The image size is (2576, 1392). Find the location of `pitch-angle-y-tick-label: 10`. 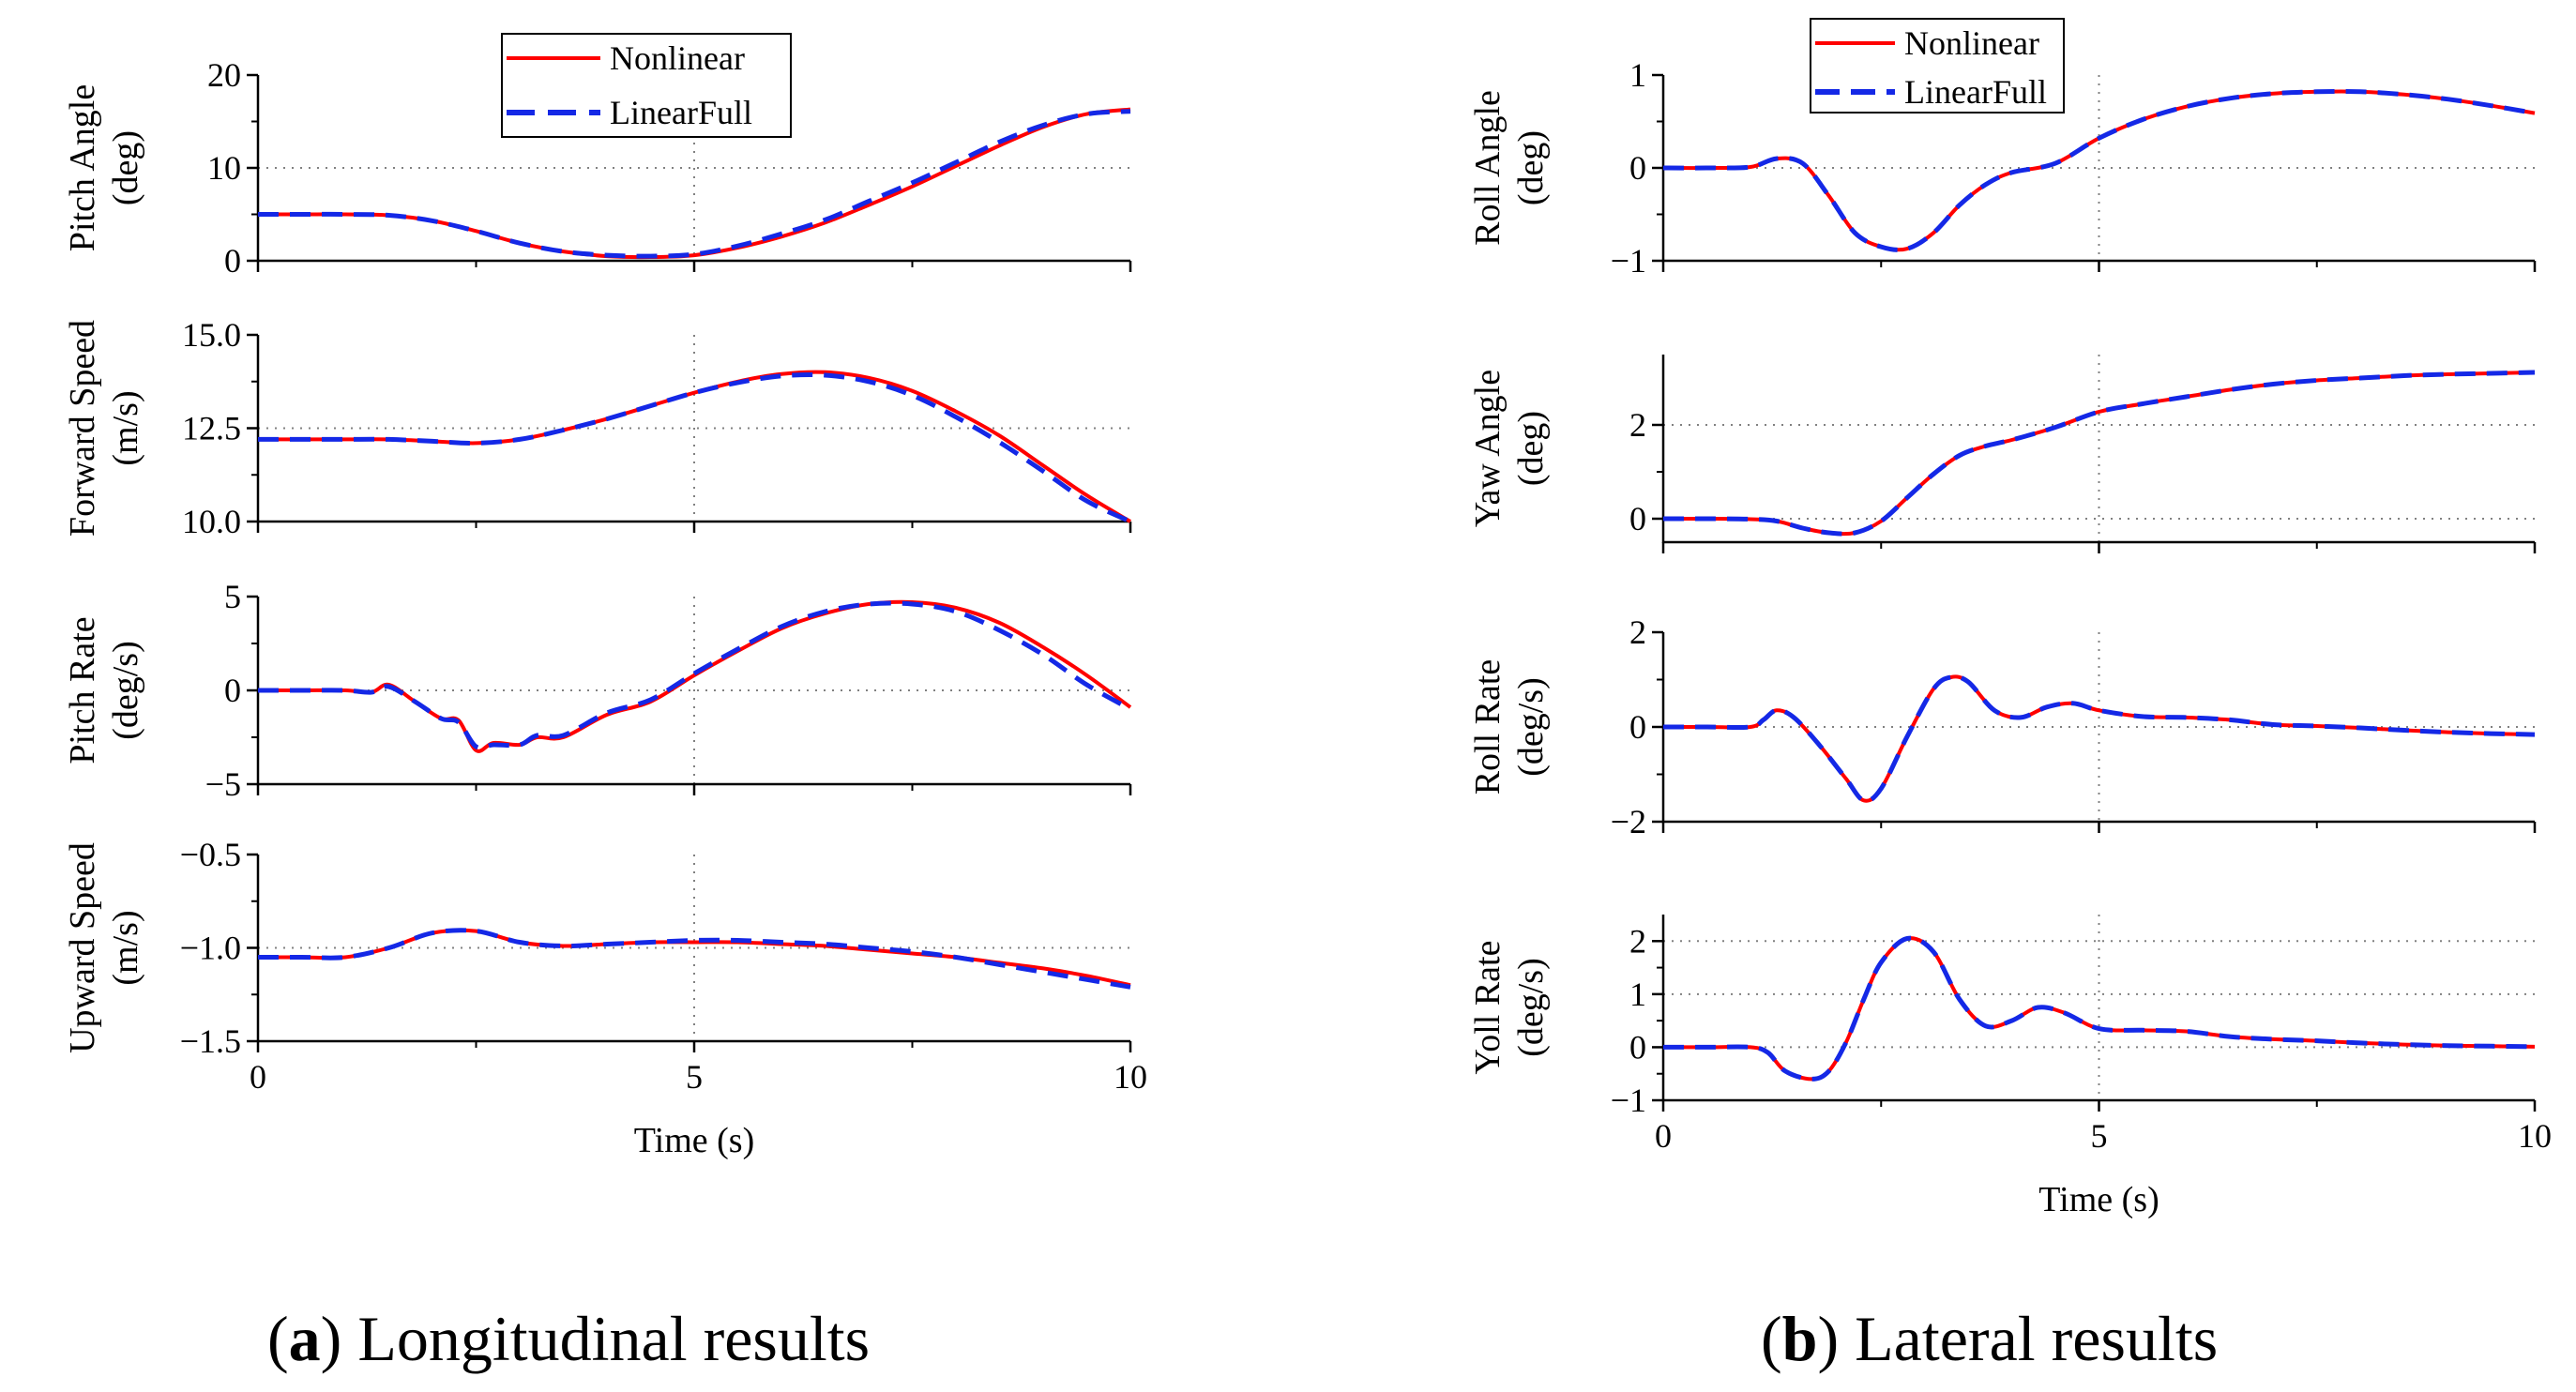

pitch-angle-y-tick-label: 10 is located at coordinates (224, 168).